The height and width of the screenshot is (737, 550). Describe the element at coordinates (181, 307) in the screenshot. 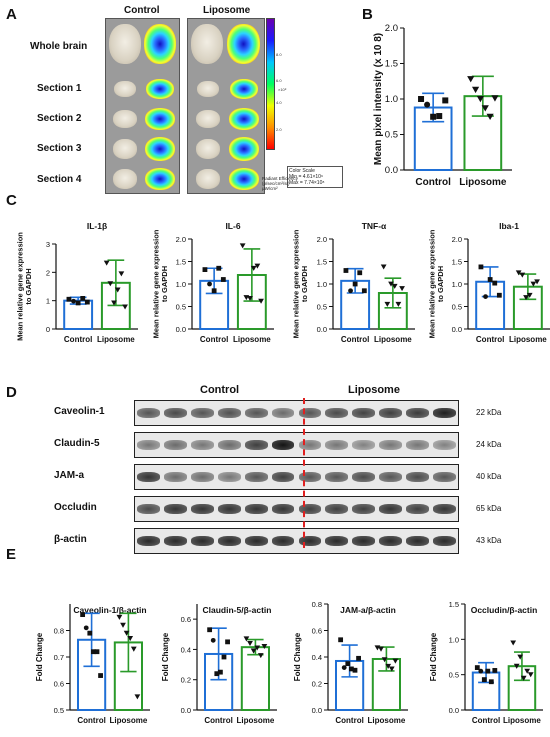

I see `y-tick-label: 0.5` at that location.